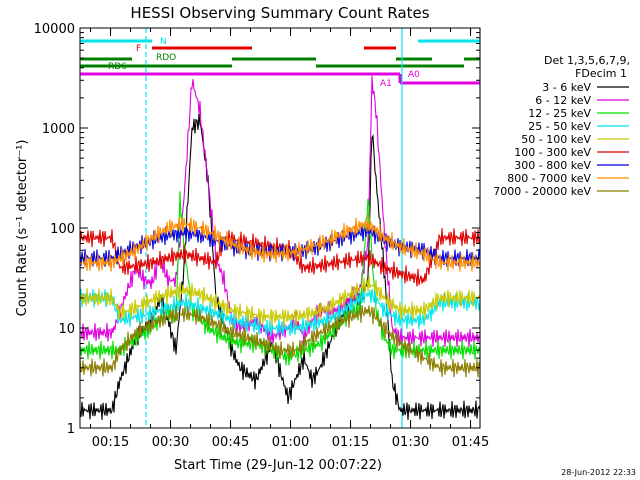 The height and width of the screenshot is (480, 640). Describe the element at coordinates (552, 165) in the screenshot. I see `legend-label: 300 - 800 keV` at that location.